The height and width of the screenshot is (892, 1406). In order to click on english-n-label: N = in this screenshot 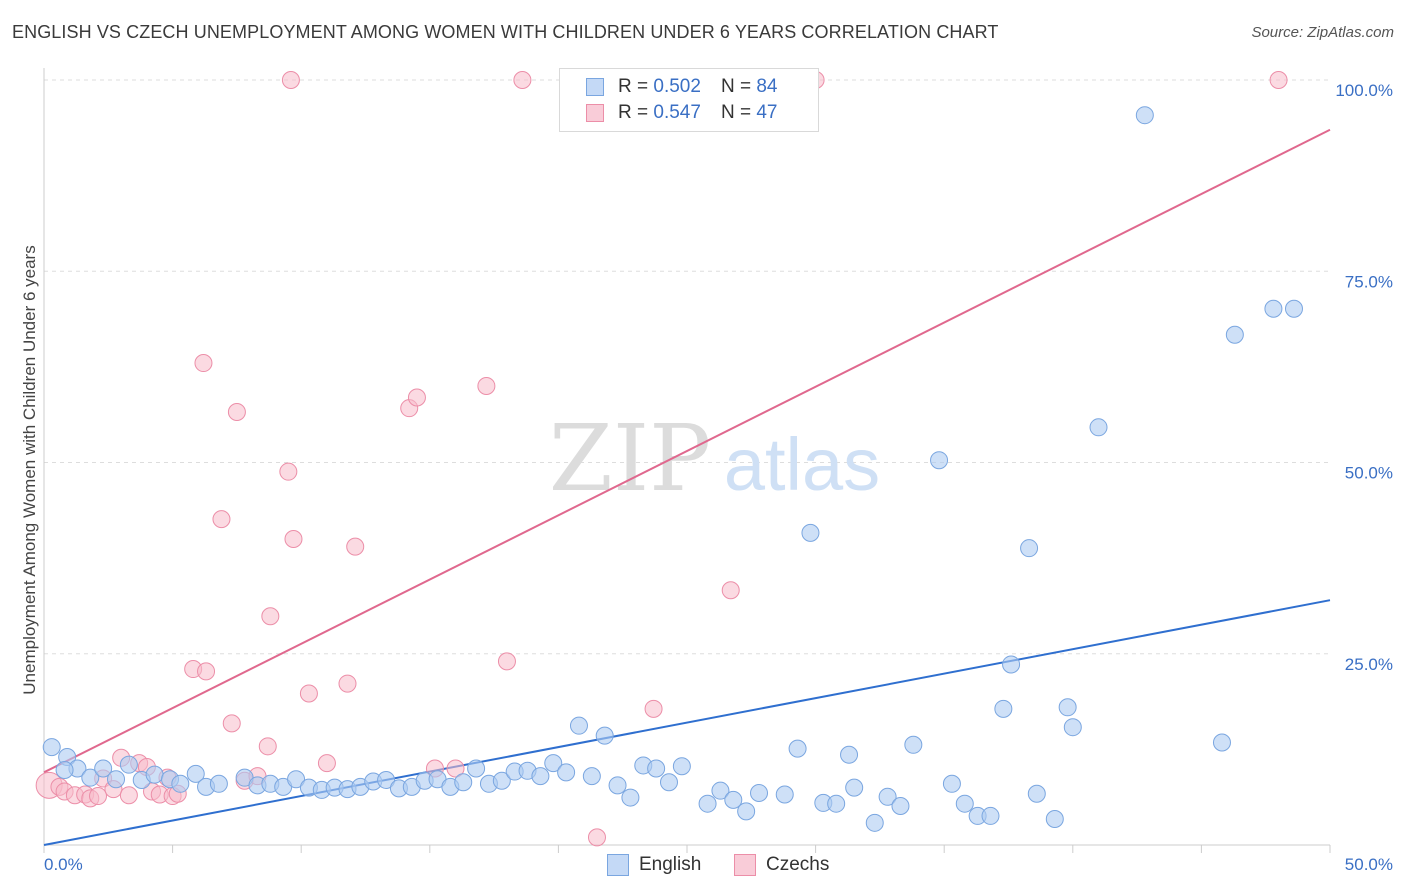, I will do `click(736, 86)`.